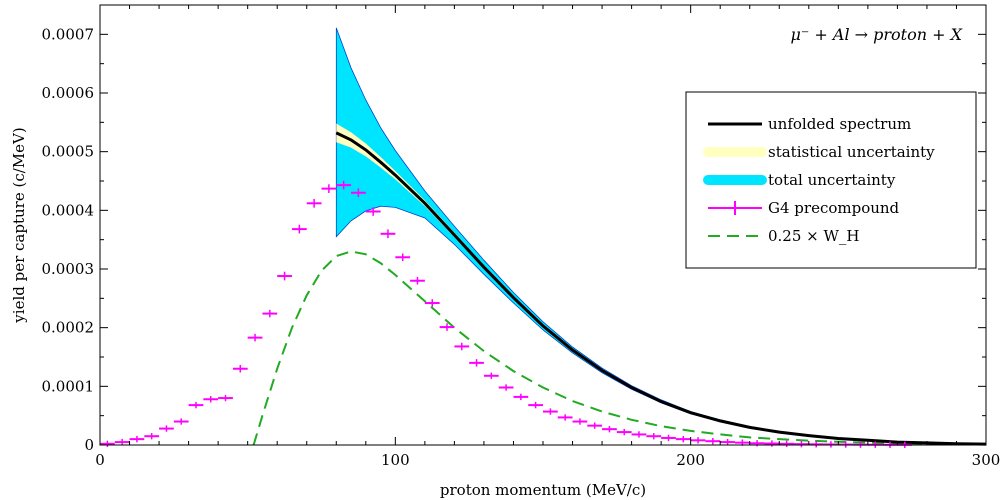 Image resolution: width=1008 pixels, height=500 pixels. What do you see at coordinates (19, 225) in the screenshot?
I see `y-axis-label: yield per capture (c/MeV)` at bounding box center [19, 225].